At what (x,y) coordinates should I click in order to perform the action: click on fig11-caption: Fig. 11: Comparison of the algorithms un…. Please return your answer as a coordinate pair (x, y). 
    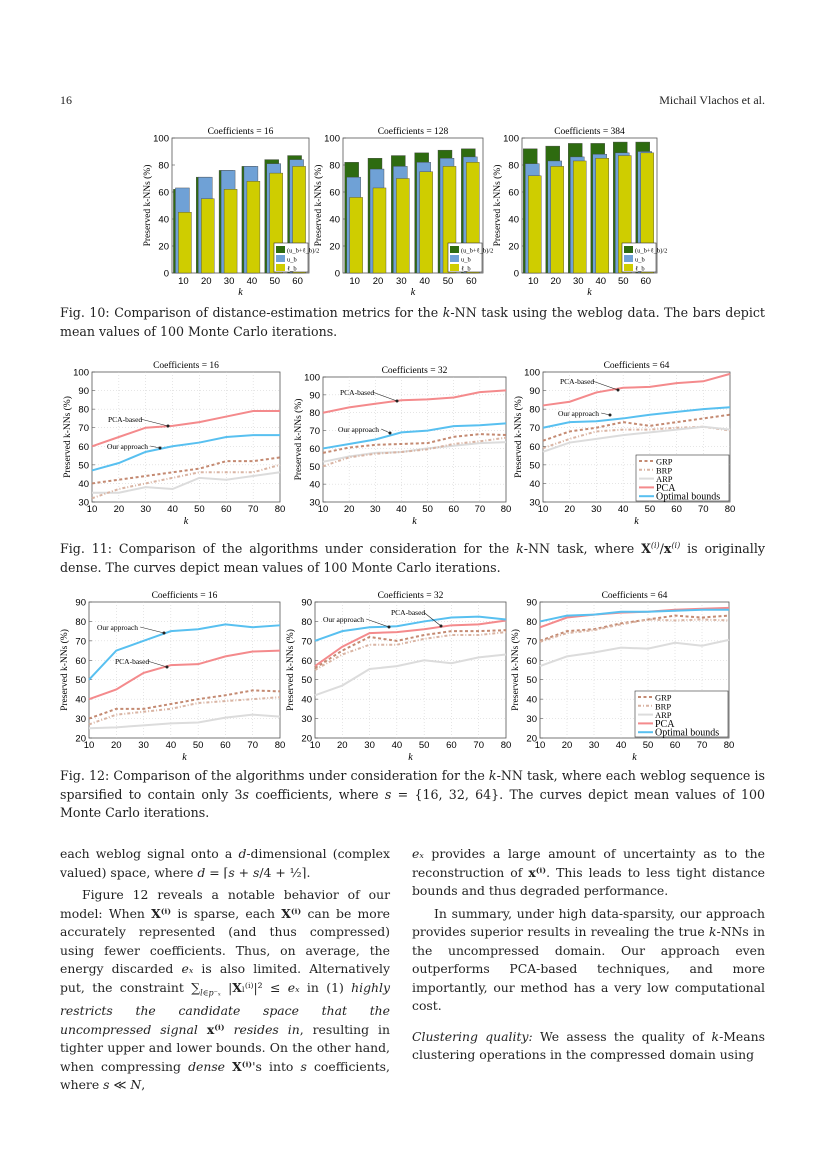
    Looking at the image, I should click on (412, 558).